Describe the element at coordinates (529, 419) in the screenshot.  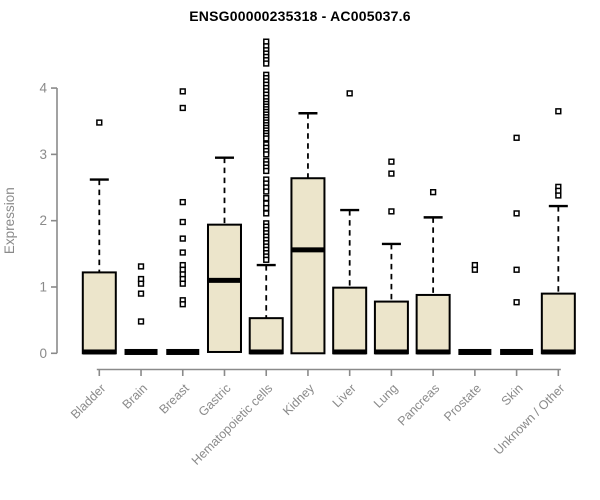
I see `x-category-label: Unknown / Other` at that location.